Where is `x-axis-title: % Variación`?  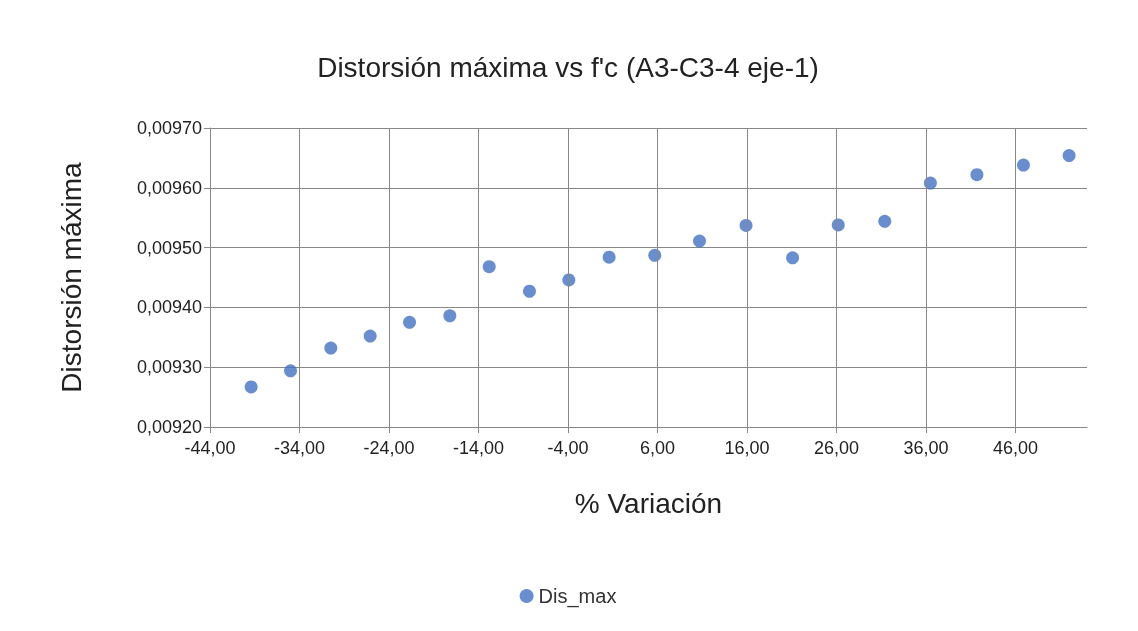 x-axis-title: % Variación is located at coordinates (648, 503).